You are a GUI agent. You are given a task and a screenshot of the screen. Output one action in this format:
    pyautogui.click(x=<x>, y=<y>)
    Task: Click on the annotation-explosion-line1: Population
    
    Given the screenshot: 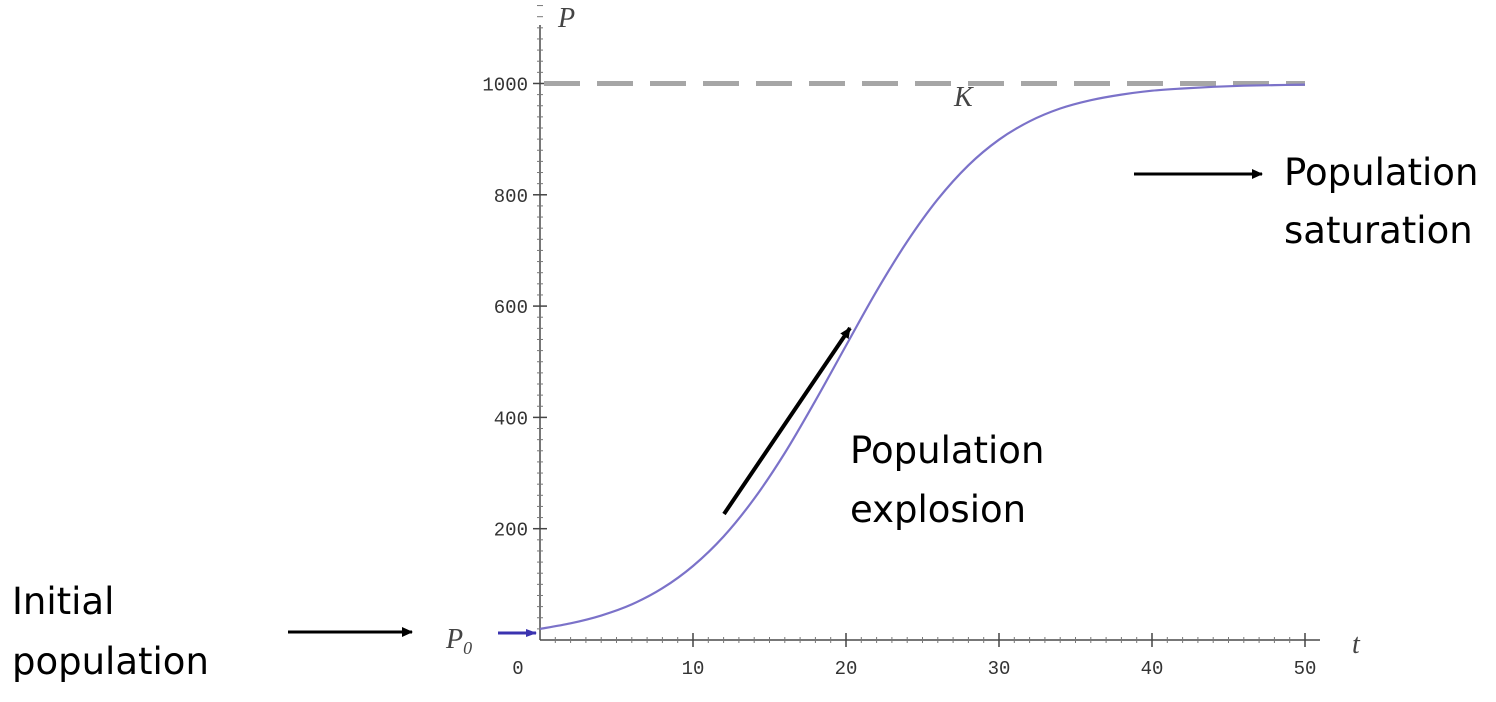 What is the action you would take?
    pyautogui.click(x=947, y=450)
    